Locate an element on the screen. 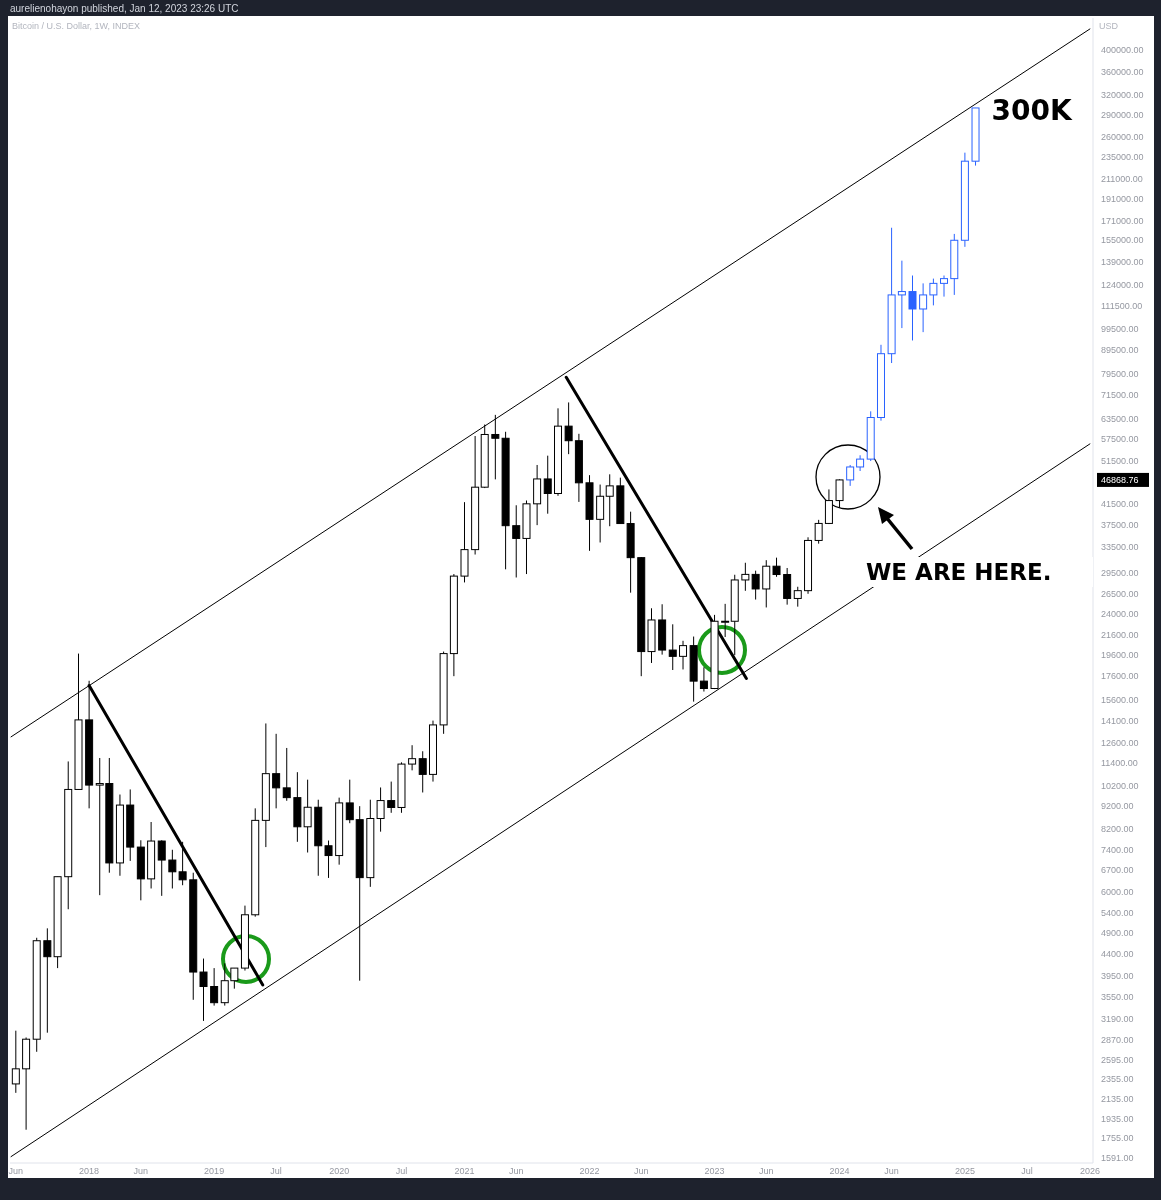  y-tick-label: 26500.00 is located at coordinates (1120, 594).